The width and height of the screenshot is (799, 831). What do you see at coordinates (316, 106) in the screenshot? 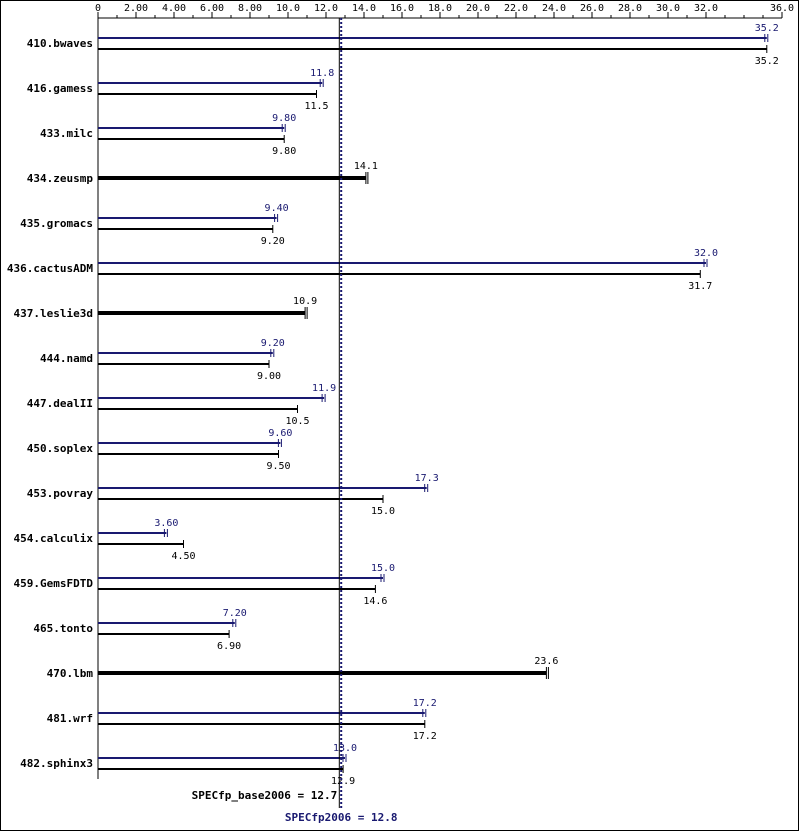
I see `base-value-label: 11.5` at bounding box center [316, 106].